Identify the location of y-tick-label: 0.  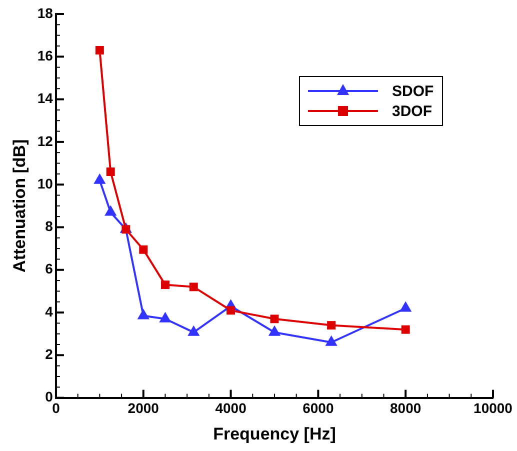
(49, 396).